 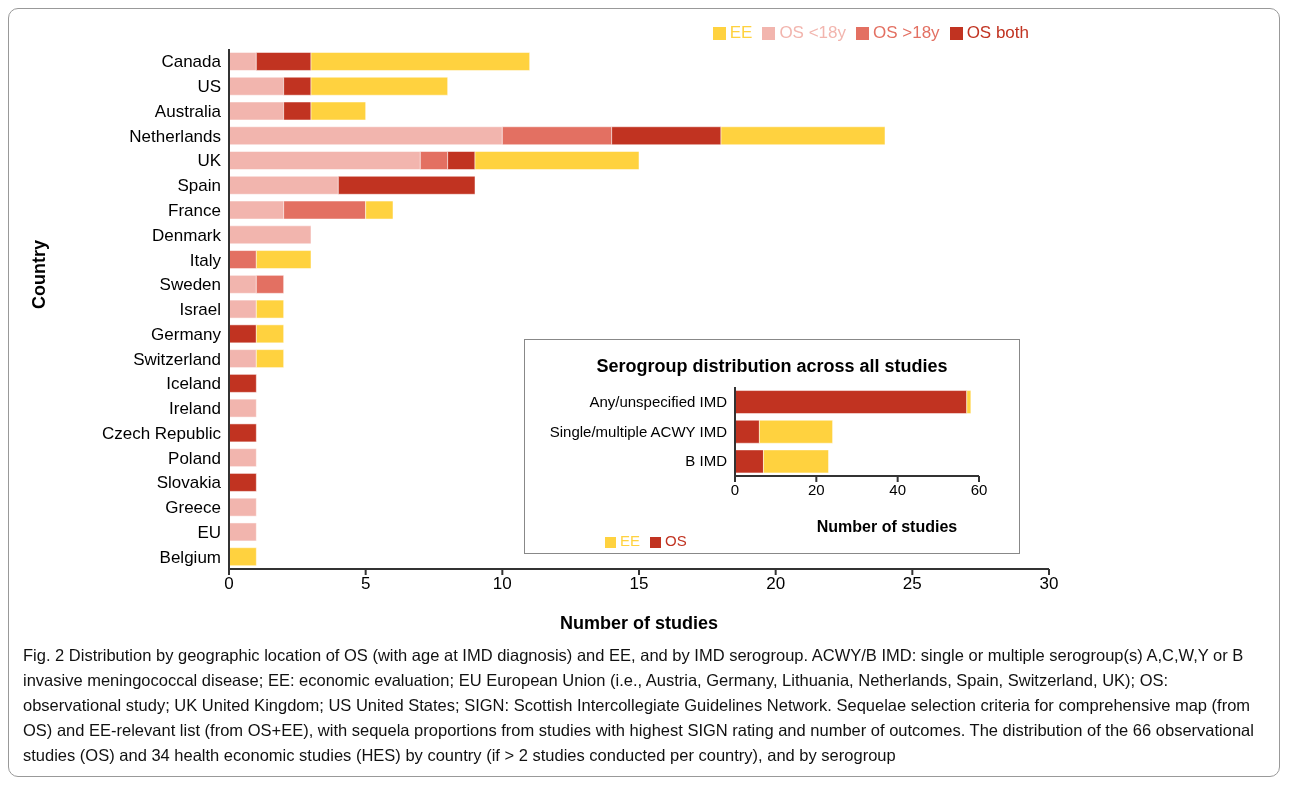 I want to click on legend-label: OS >18y, so click(x=906, y=32).